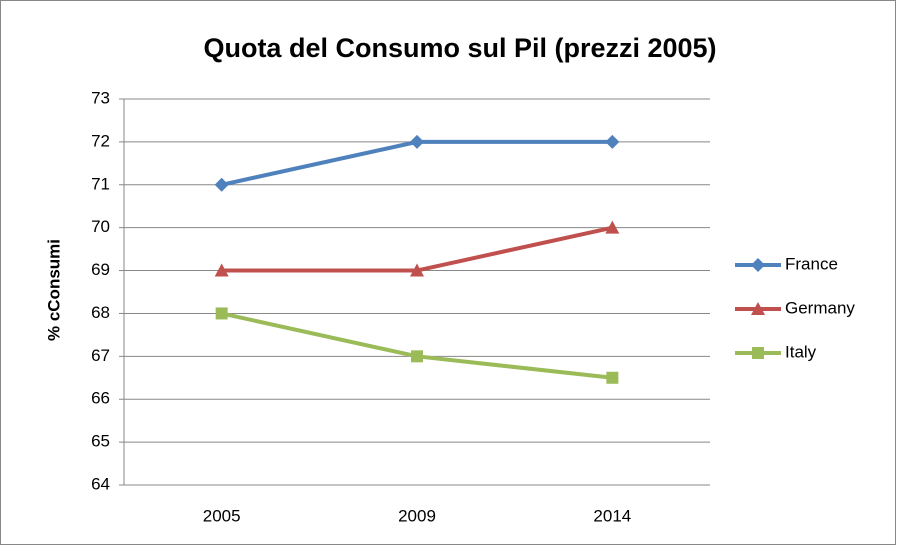 This screenshot has height=546, width=897. Describe the element at coordinates (222, 515) in the screenshot. I see `x-tick-label: 2005` at that location.